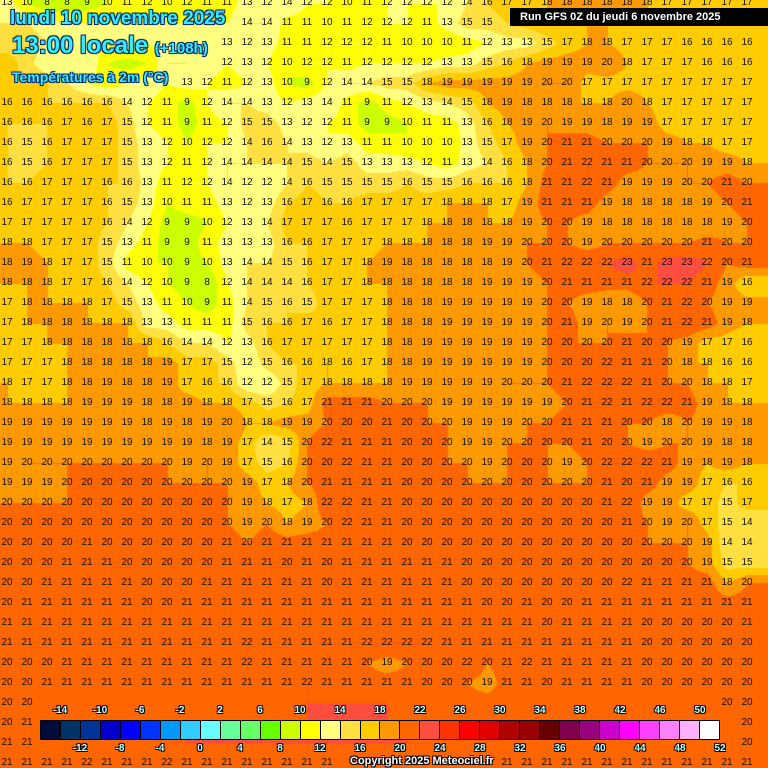 This screenshot has height=768, width=768. What do you see at coordinates (118, 18) in the screenshot?
I see `forecast-date: lundi 10 novembre 2025` at bounding box center [118, 18].